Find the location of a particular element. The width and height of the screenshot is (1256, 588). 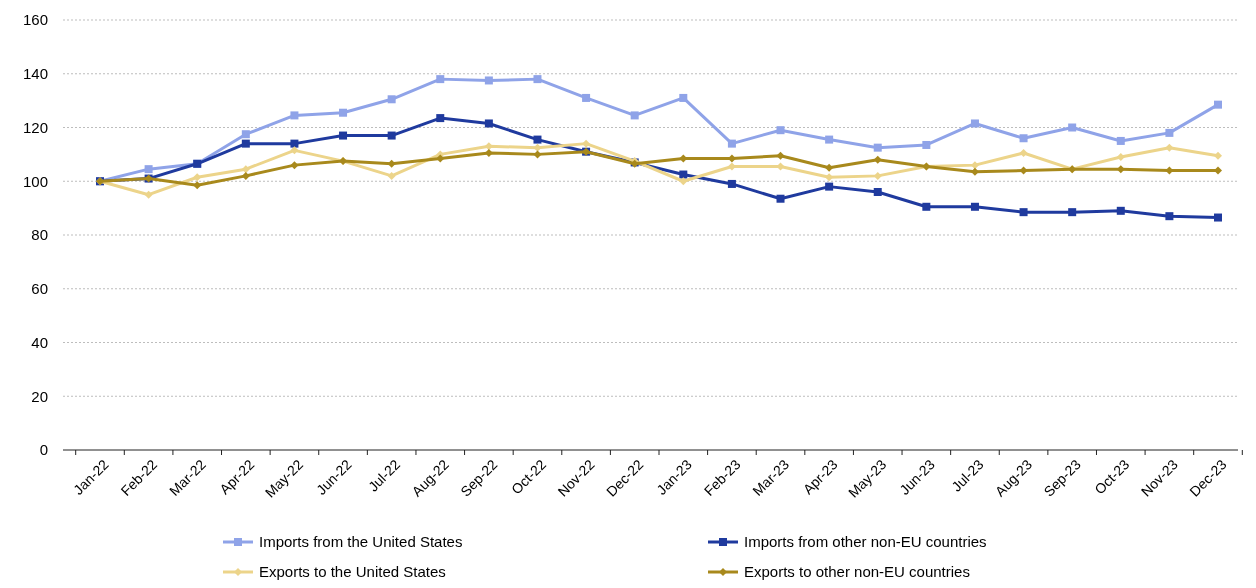

y-tick-label: 80 is located at coordinates (39, 235).